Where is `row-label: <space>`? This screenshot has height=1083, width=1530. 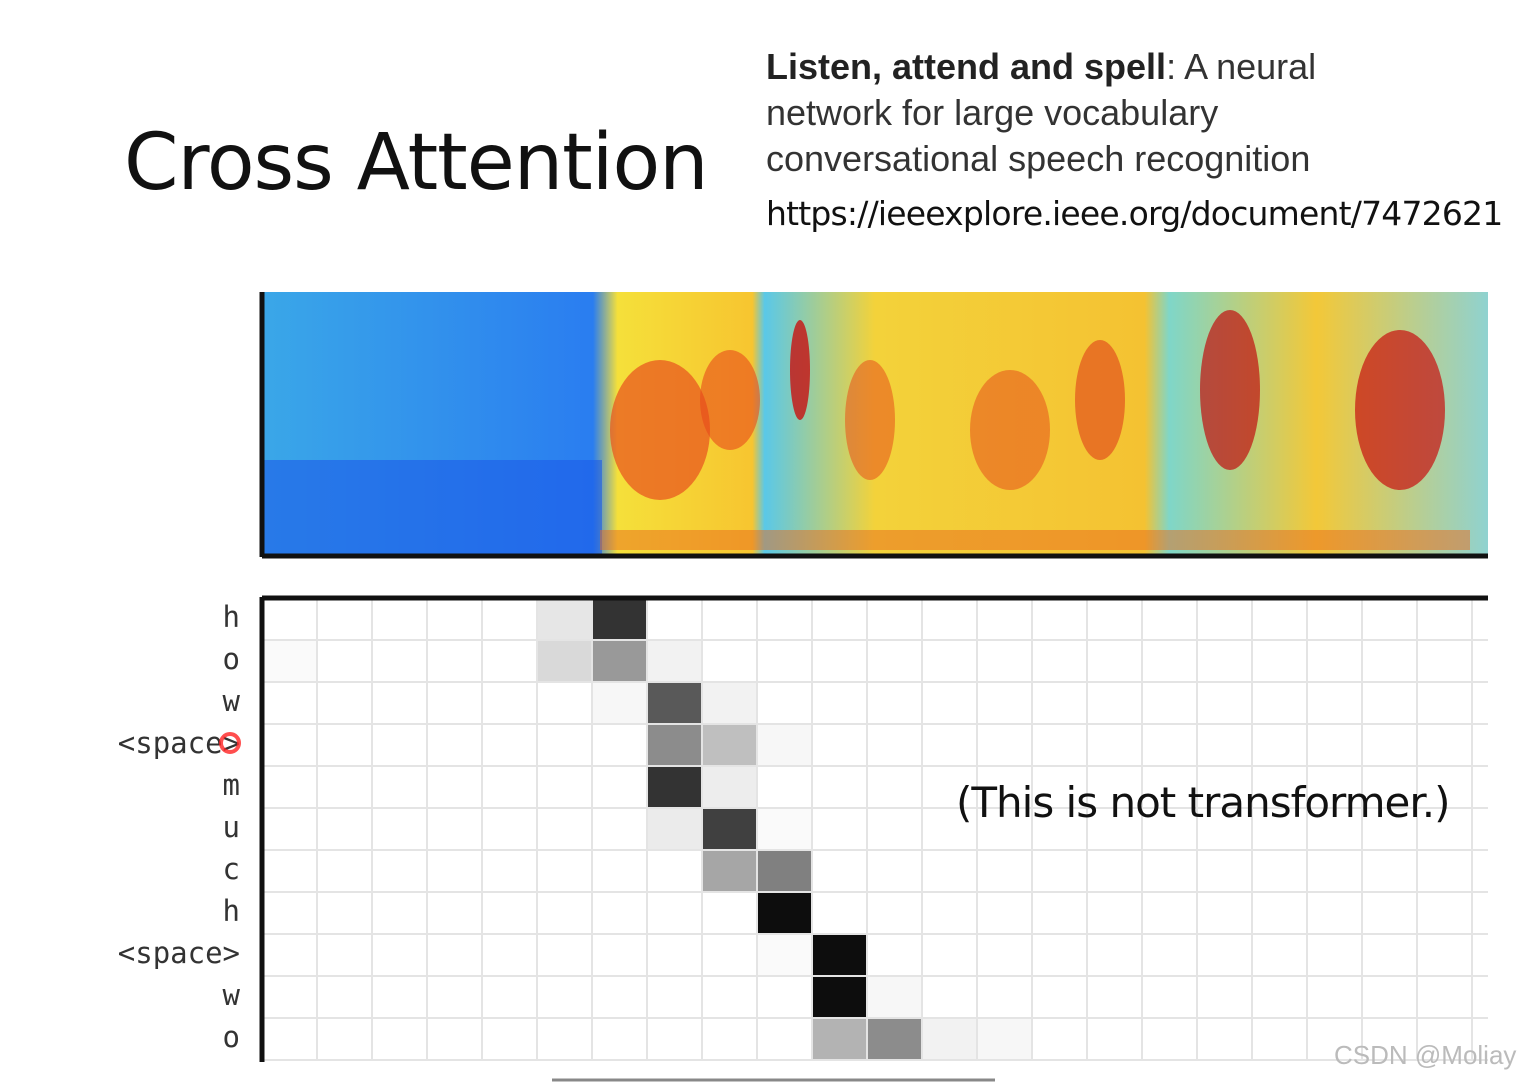 row-label: <space> is located at coordinates (179, 953).